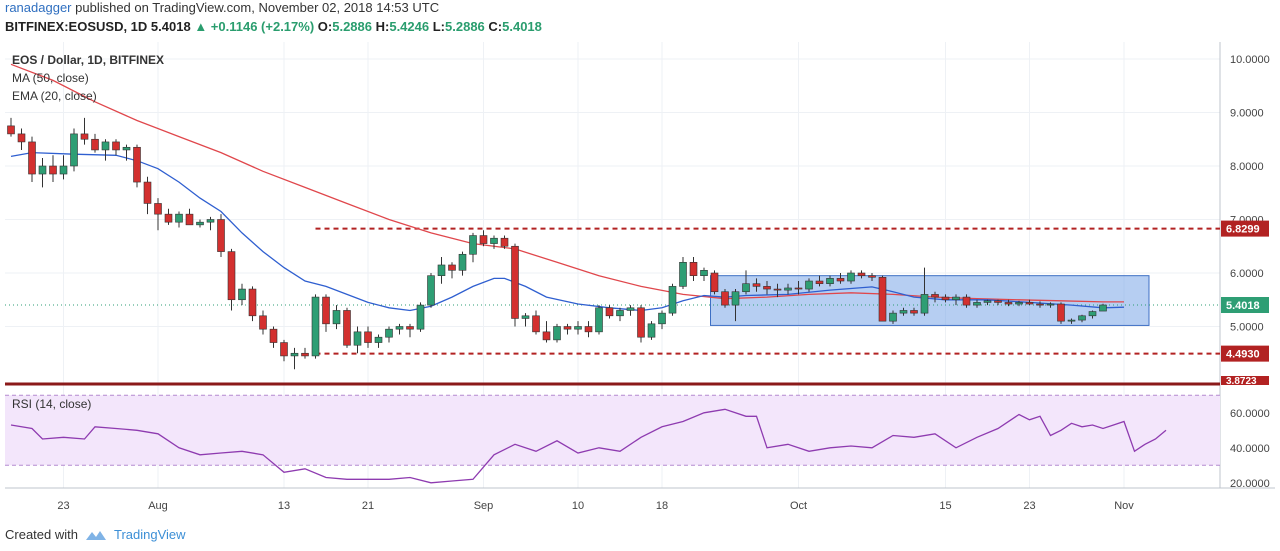 The image size is (1280, 551). What do you see at coordinates (325, 26) in the screenshot?
I see `open-label: O:` at bounding box center [325, 26].